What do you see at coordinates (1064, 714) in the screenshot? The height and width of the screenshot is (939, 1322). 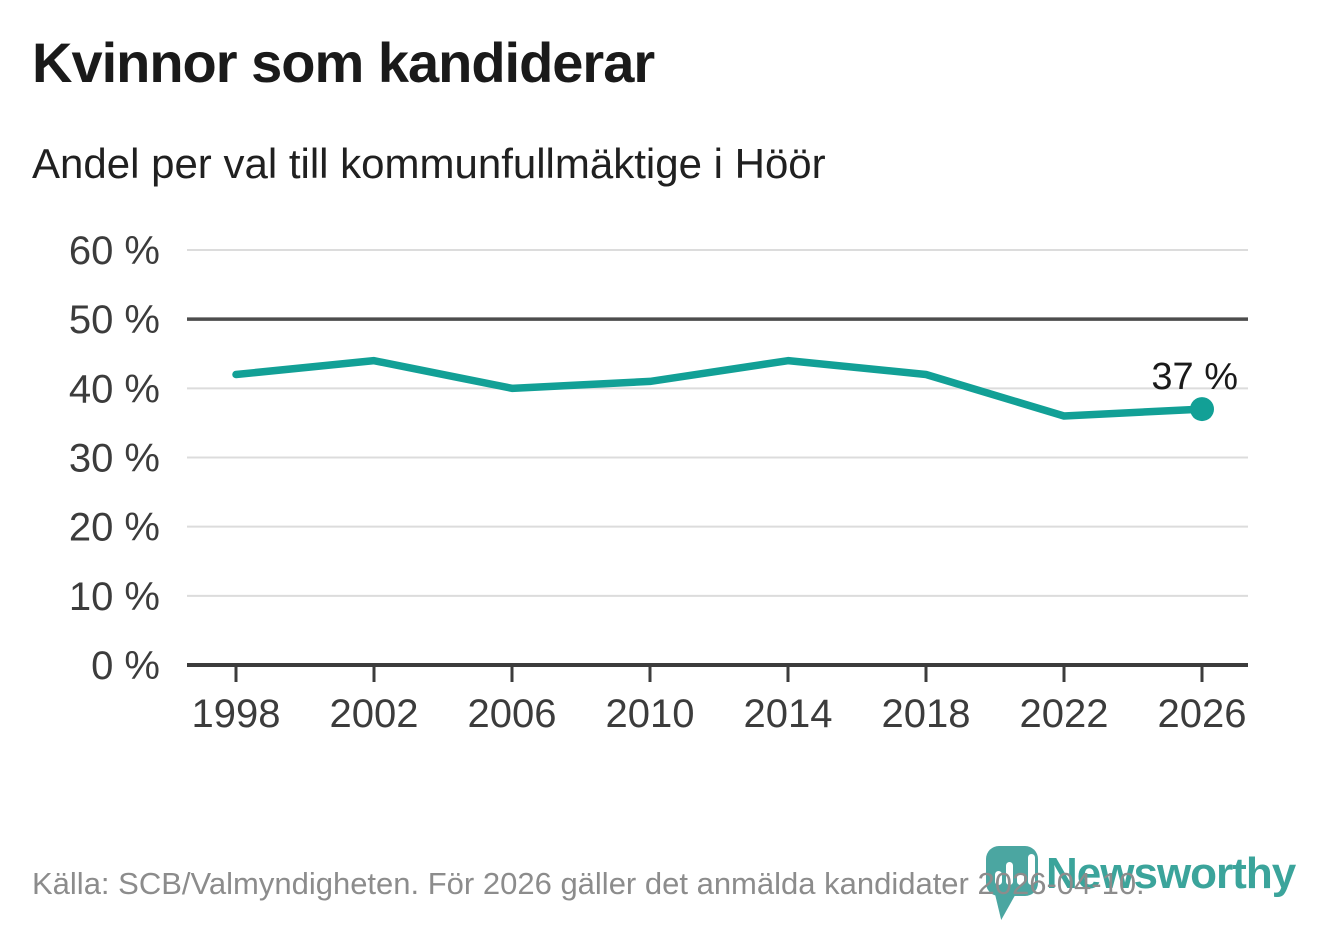 I see `x-tick-label-2022: 2022` at bounding box center [1064, 714].